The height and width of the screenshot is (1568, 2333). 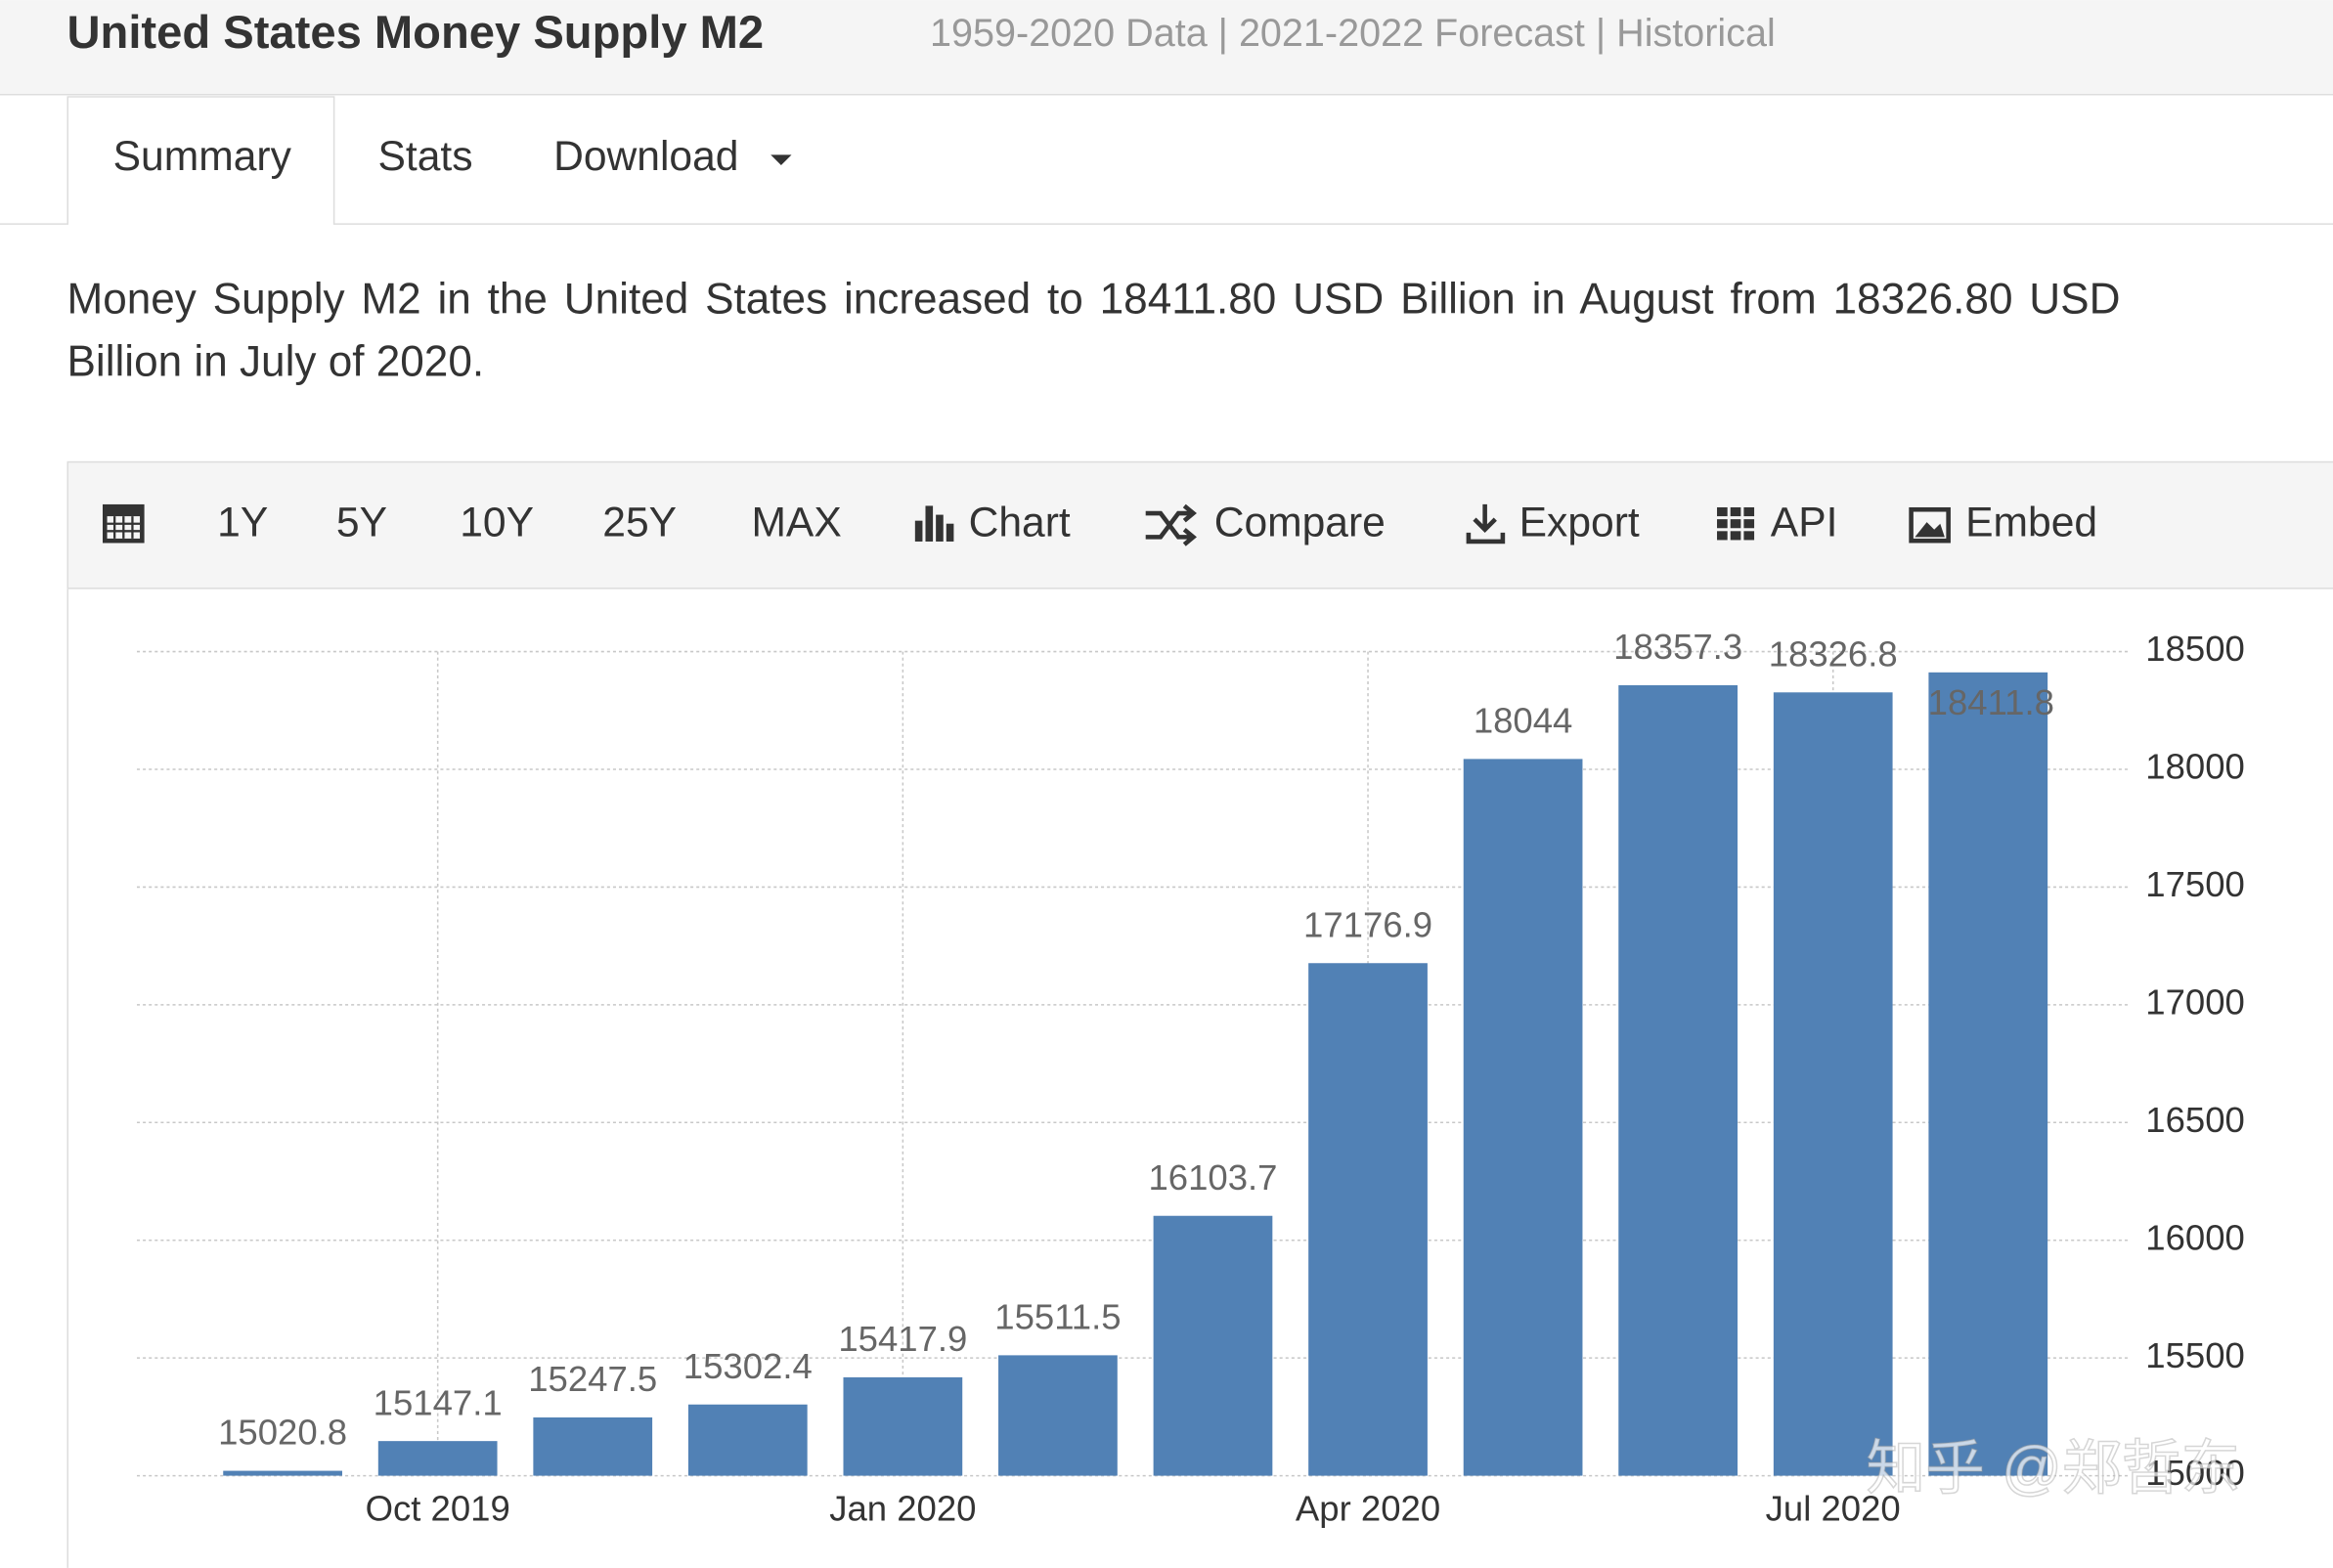 I want to click on value-label: 18411.8, so click(x=1991, y=702).